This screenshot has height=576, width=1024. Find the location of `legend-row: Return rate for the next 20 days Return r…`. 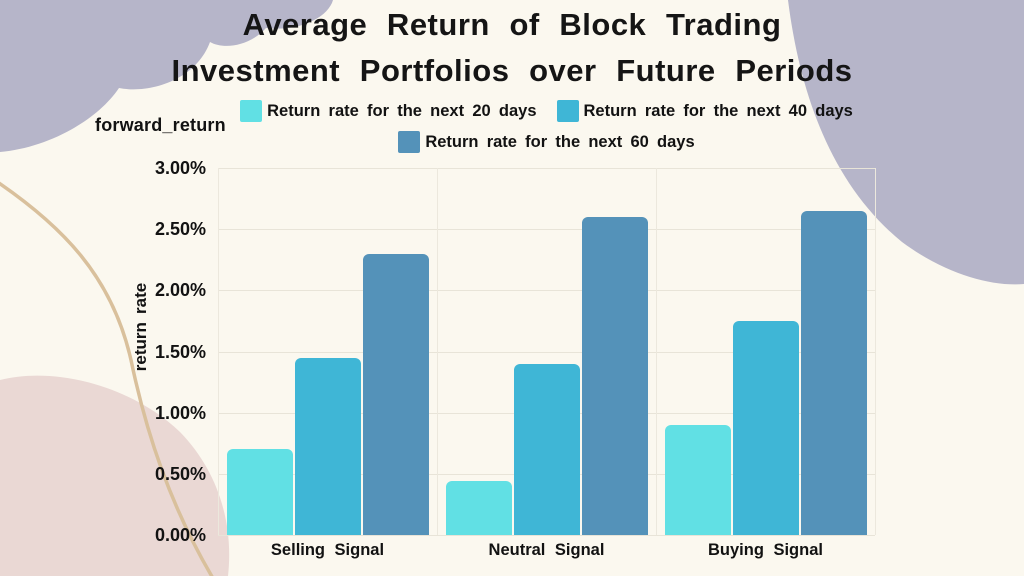

legend-row: Return rate for the next 20 days Return r… is located at coordinates (546, 111).